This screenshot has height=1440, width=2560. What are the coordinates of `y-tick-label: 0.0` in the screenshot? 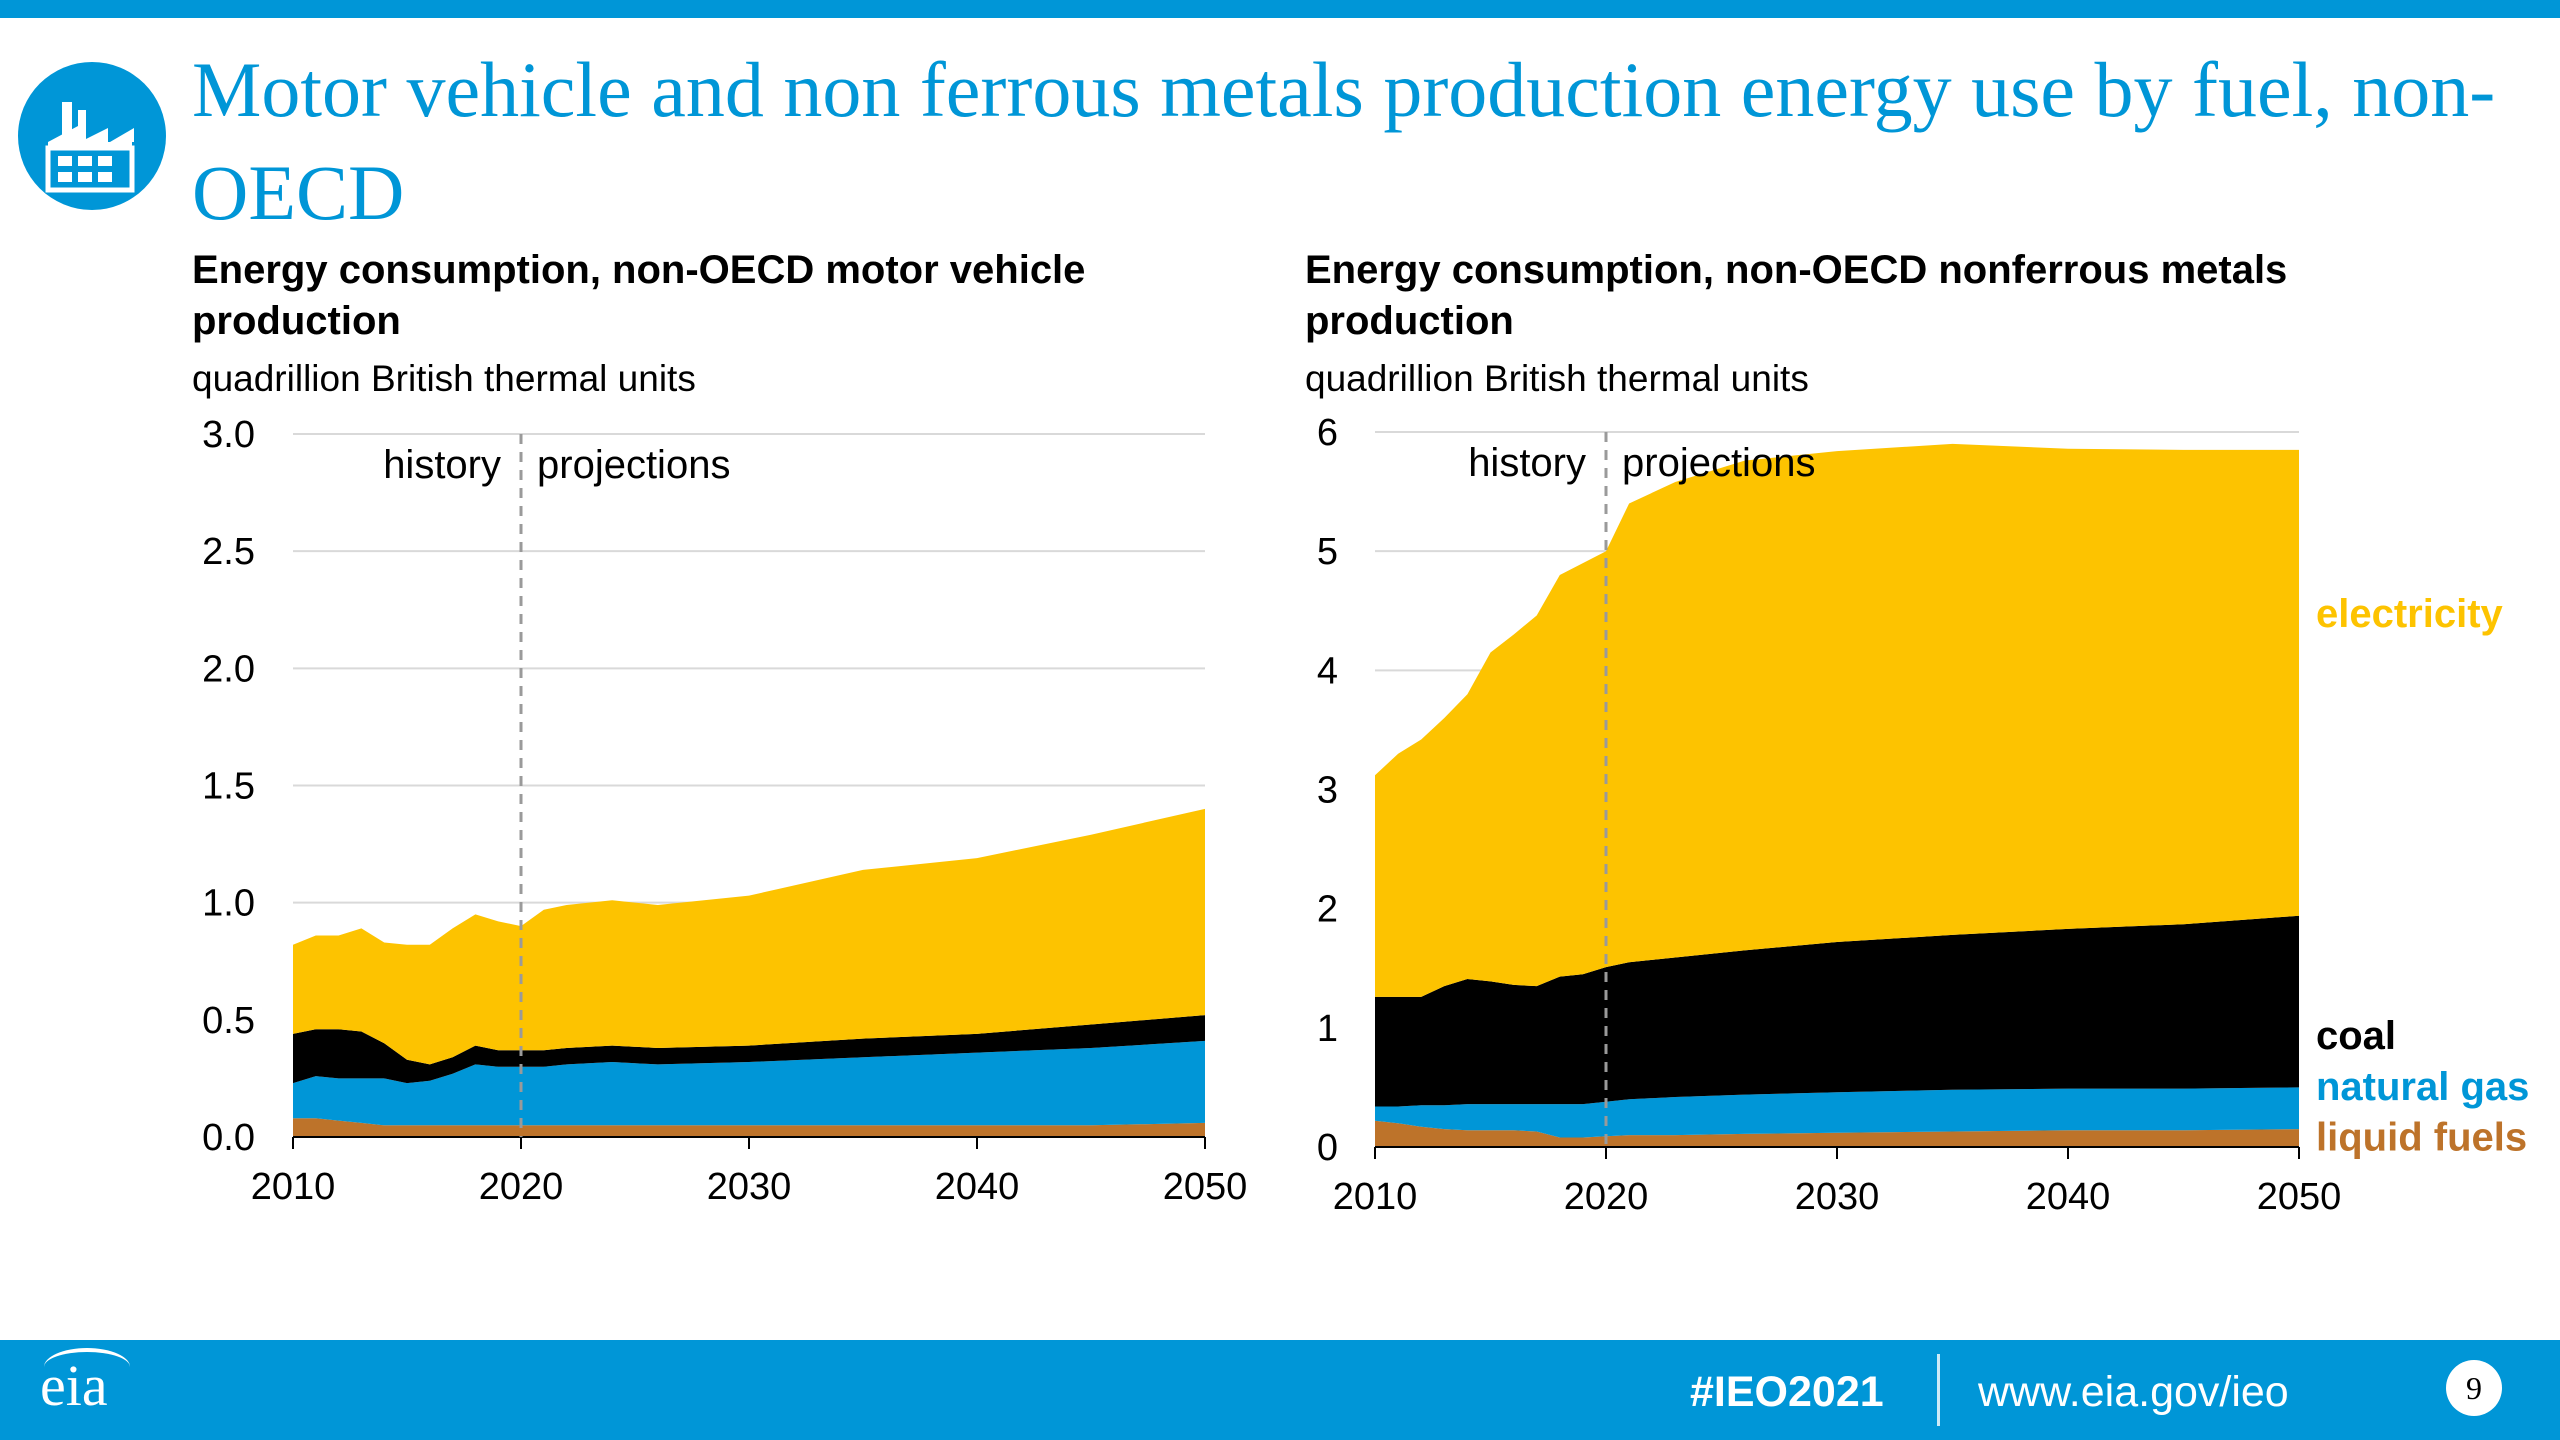 It's located at (228, 1138).